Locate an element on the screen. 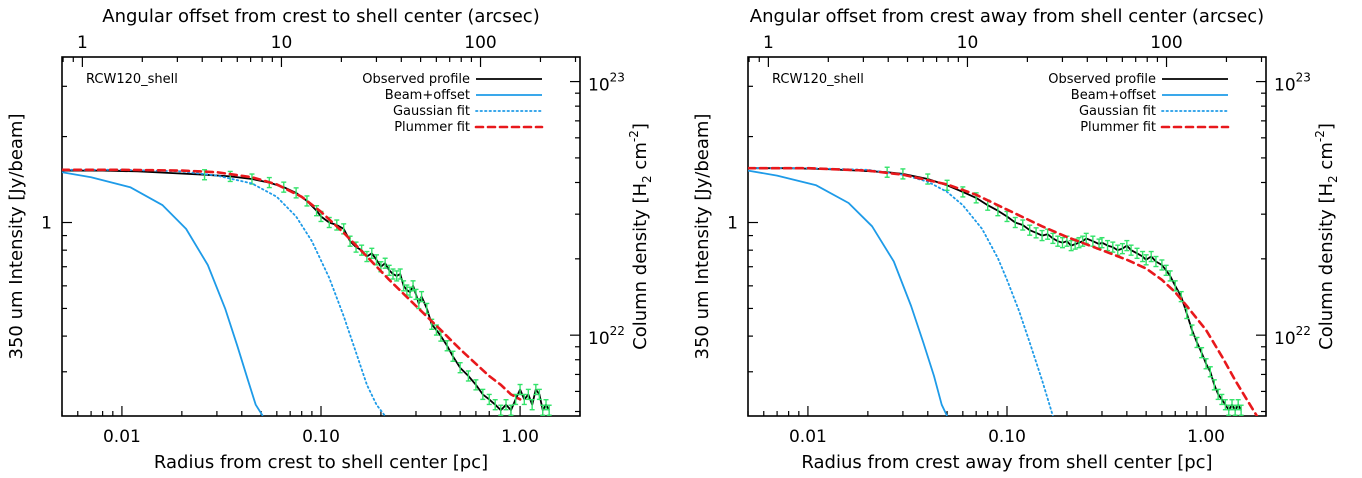 The image size is (1362, 478). right-tick-label: 1022 is located at coordinates (606, 336).